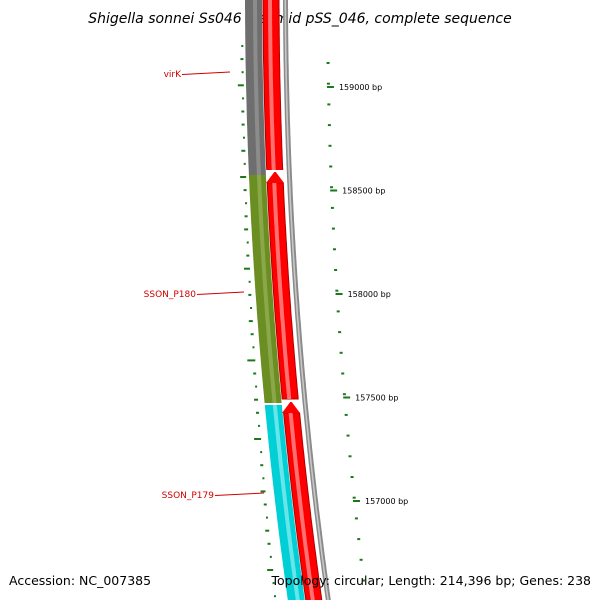 This screenshot has height=600, width=600. What do you see at coordinates (257, 87) in the screenshot?
I see `gene-virK-highlight` at bounding box center [257, 87].